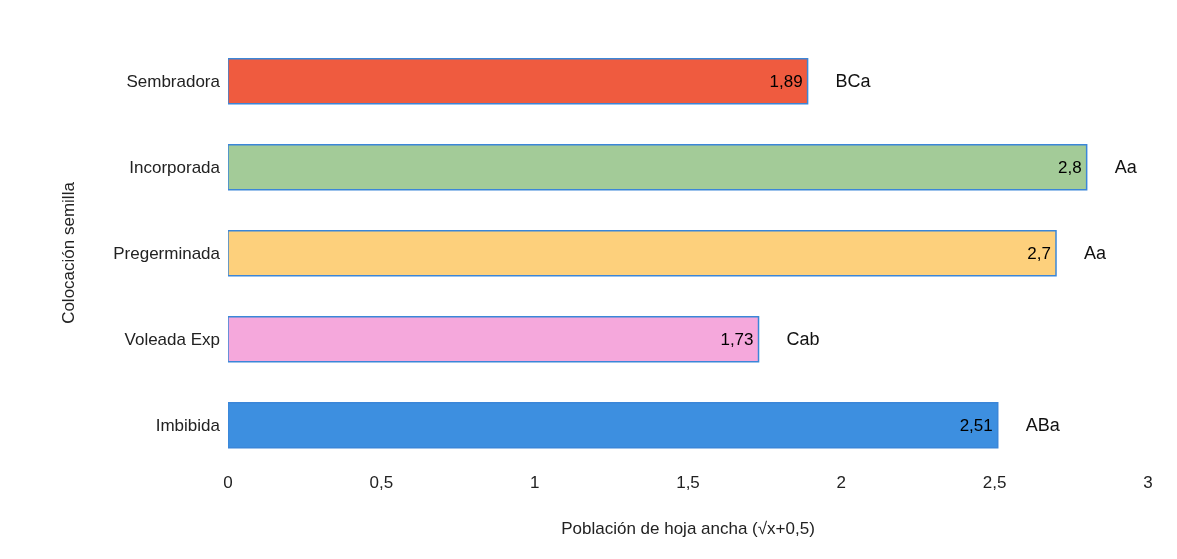 The image size is (1177, 559). Describe the element at coordinates (688, 528) in the screenshot. I see `x-axis-title: Población de hoja ancha (√x+0,5)` at that location.